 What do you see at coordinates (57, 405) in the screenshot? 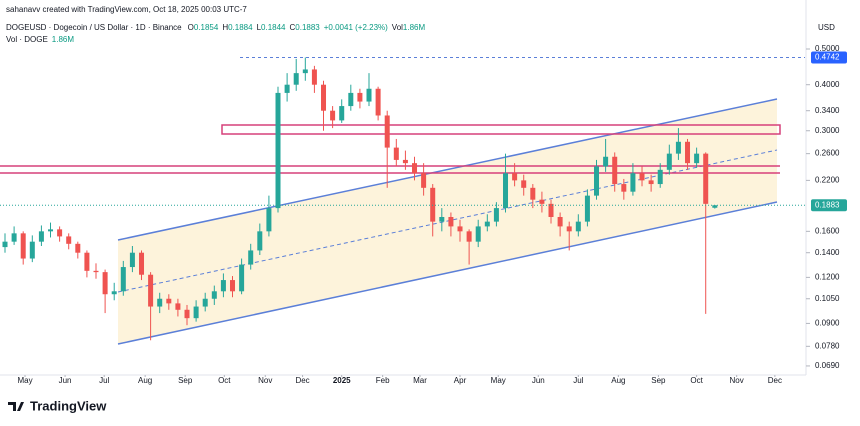
I see `logo: TradingView` at bounding box center [57, 405].